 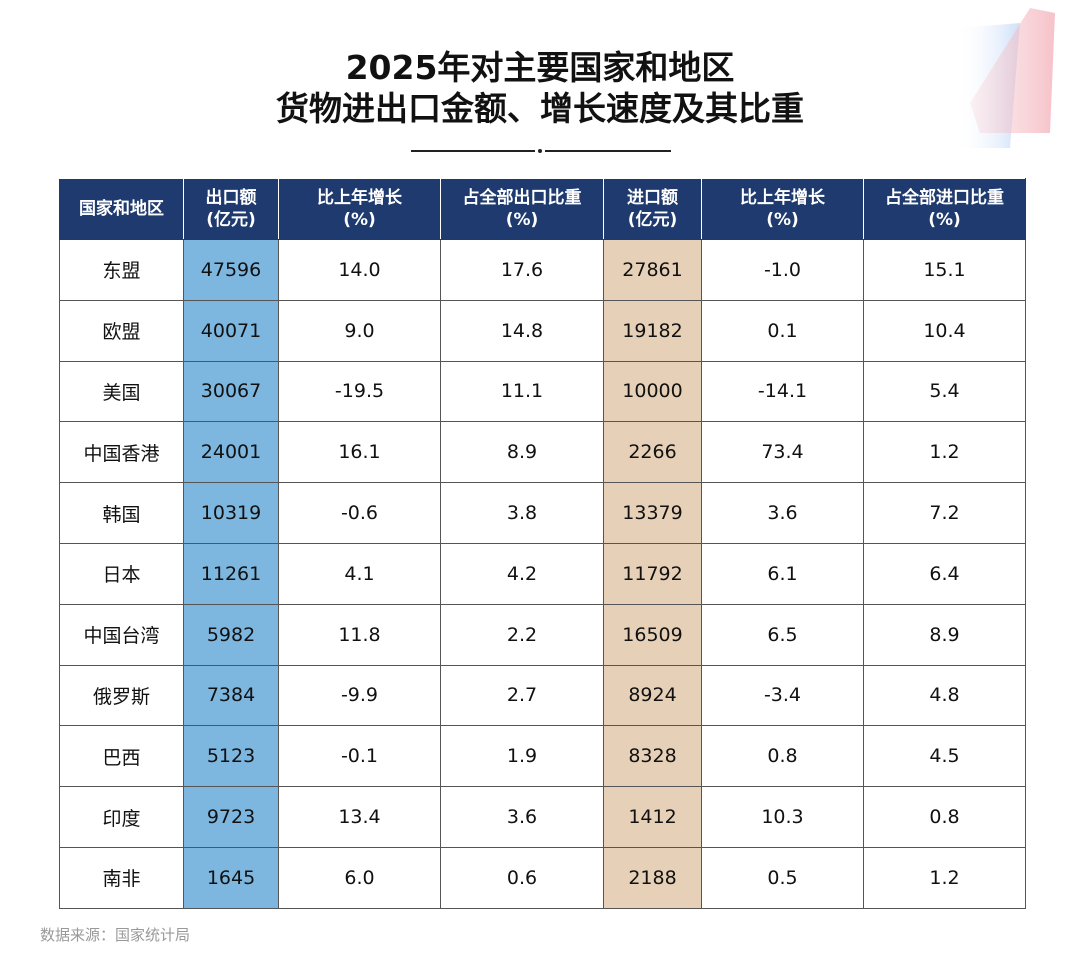 What do you see at coordinates (121, 330) in the screenshot?
I see `cell-region: 欧盟` at bounding box center [121, 330].